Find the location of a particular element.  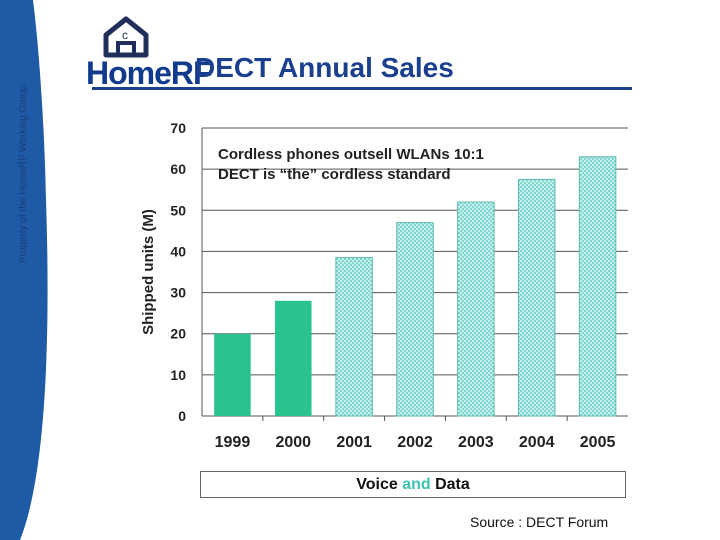

legend-and: and is located at coordinates (416, 484).